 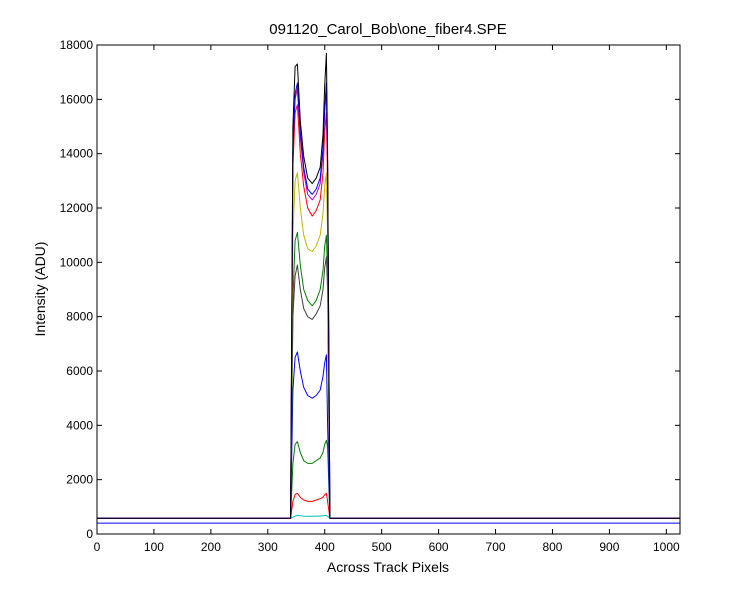 I want to click on x-tick-label: 700, so click(x=496, y=547).